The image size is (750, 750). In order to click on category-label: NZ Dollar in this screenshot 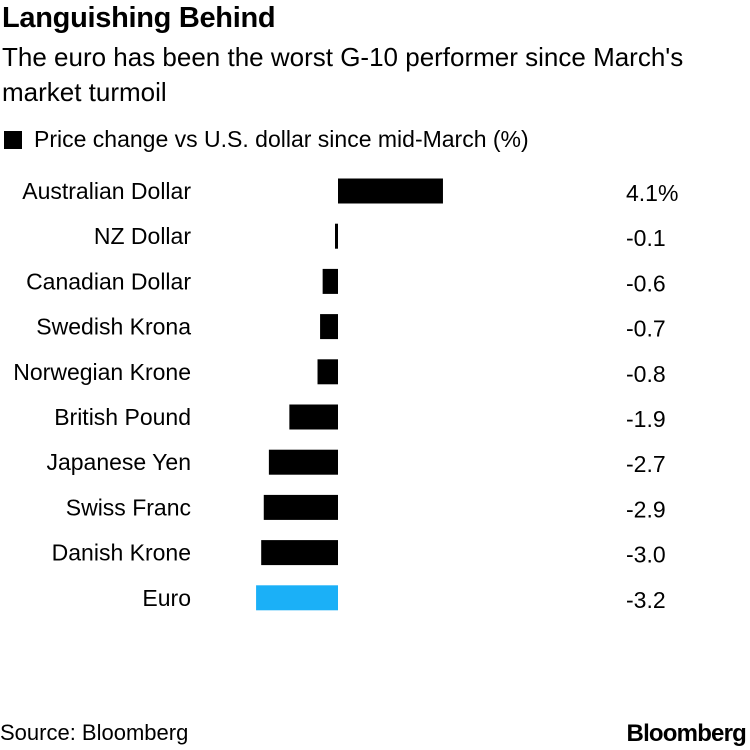, I will do `click(142, 236)`.